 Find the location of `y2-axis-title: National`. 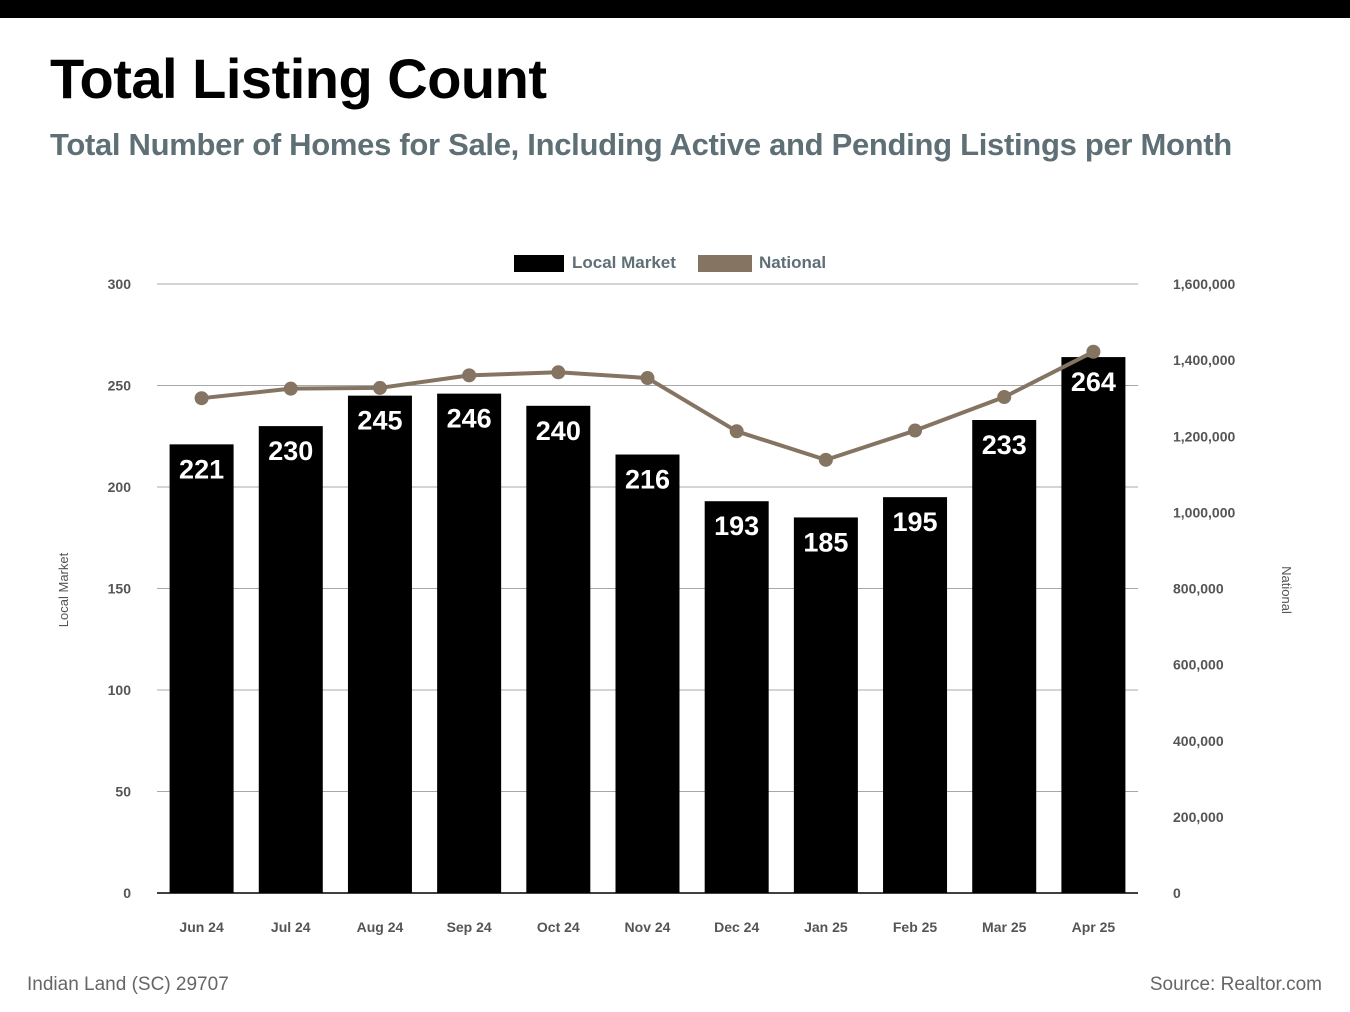

y2-axis-title: National is located at coordinates (1286, 590).